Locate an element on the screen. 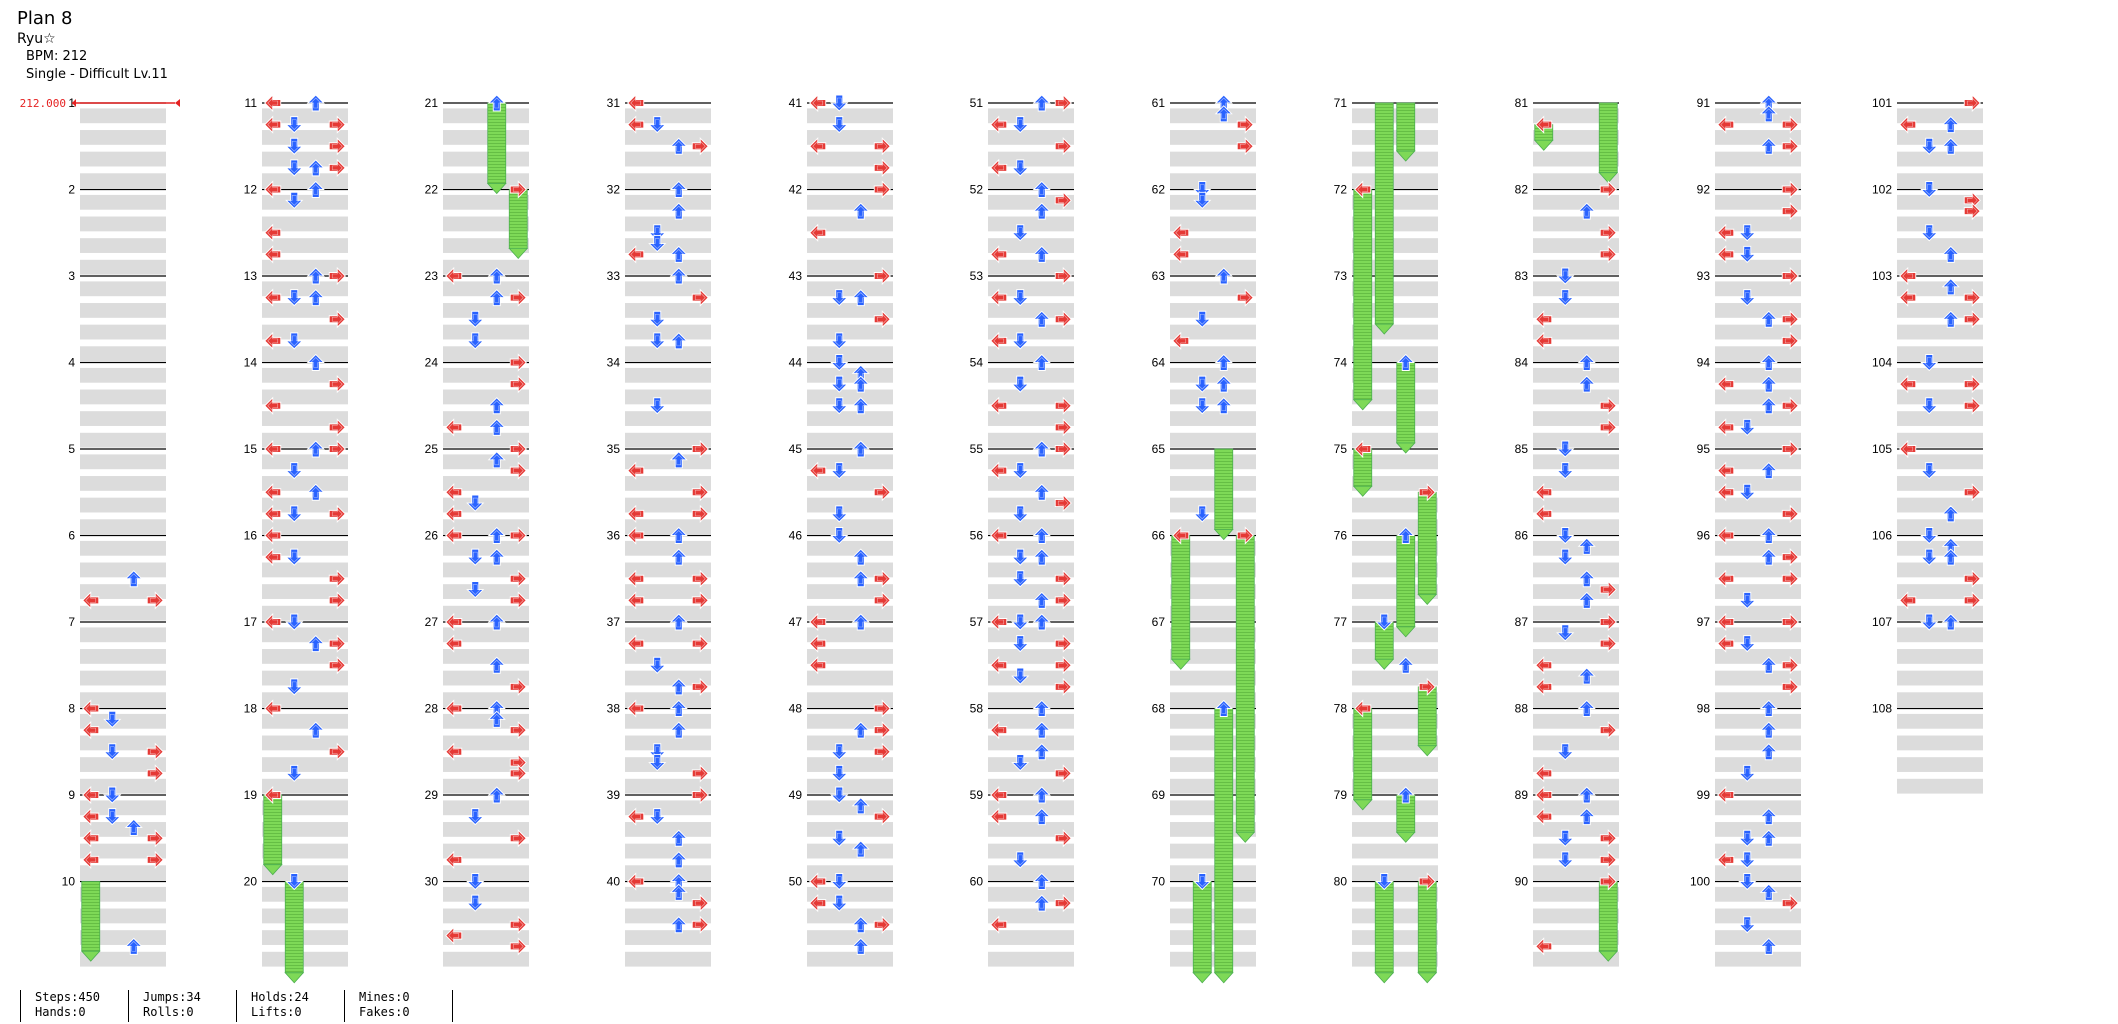 This screenshot has width=2118, height=1024. measure-number: 8 is located at coordinates (71, 709).